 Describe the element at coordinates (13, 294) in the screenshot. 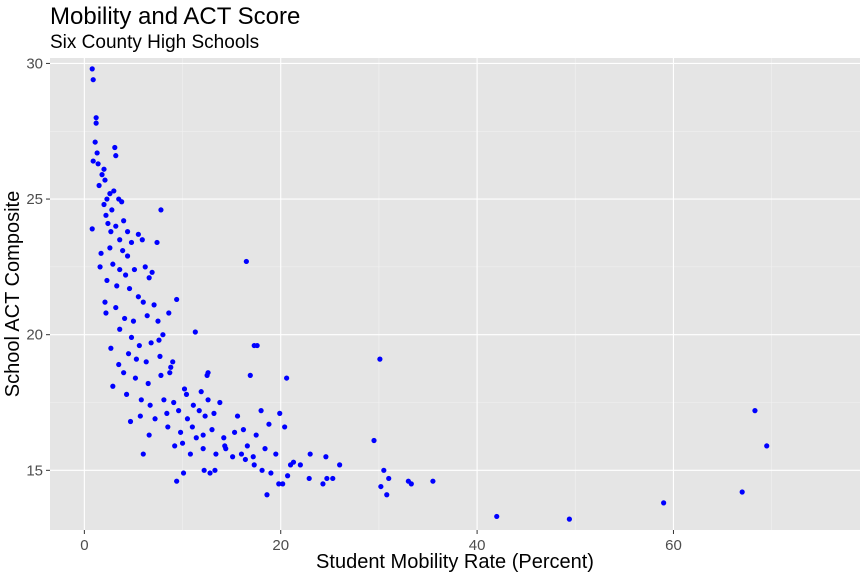

I see `y-axis-title: School ACT Composite` at that location.